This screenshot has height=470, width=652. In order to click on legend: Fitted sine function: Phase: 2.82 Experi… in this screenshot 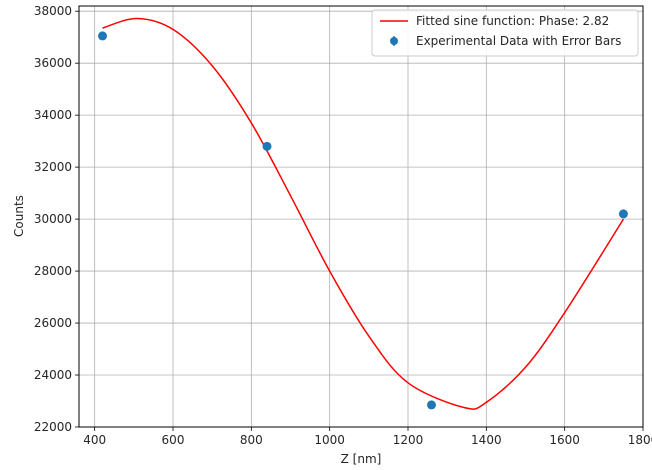, I will do `click(505, 33)`.